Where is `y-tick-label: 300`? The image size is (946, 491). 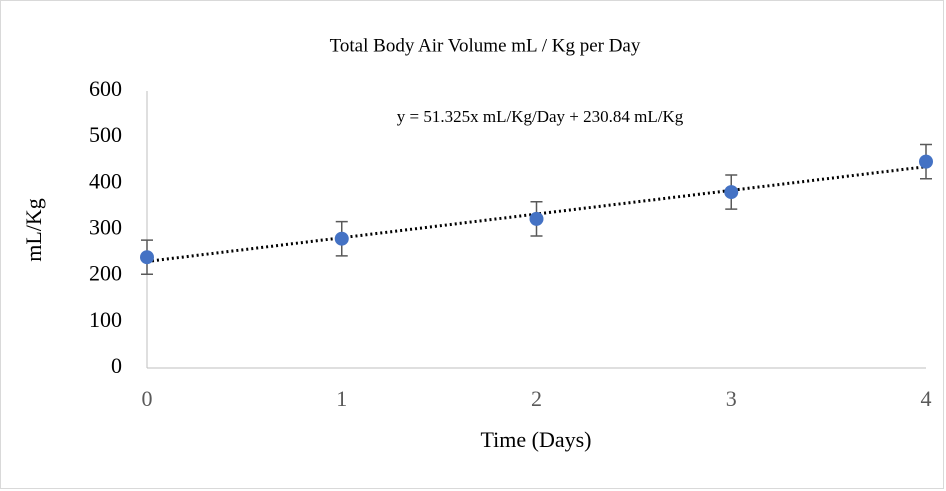 y-tick-label: 300 is located at coordinates (105, 227).